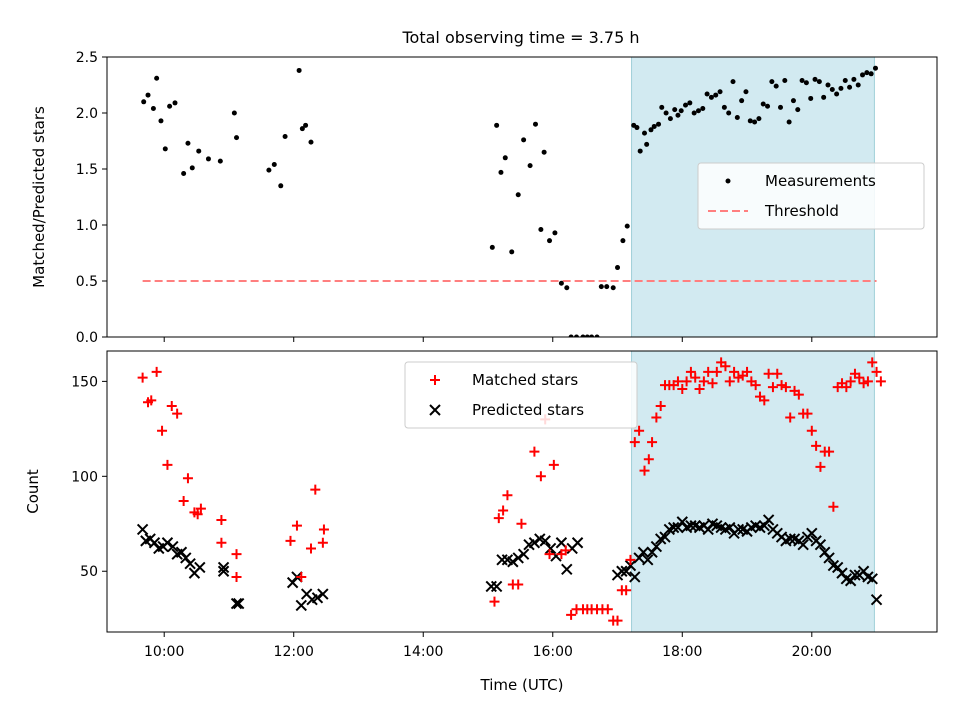 The image size is (960, 724). What do you see at coordinates (820, 181) in the screenshot?
I see `legend-measurements-label: Measurements` at bounding box center [820, 181].